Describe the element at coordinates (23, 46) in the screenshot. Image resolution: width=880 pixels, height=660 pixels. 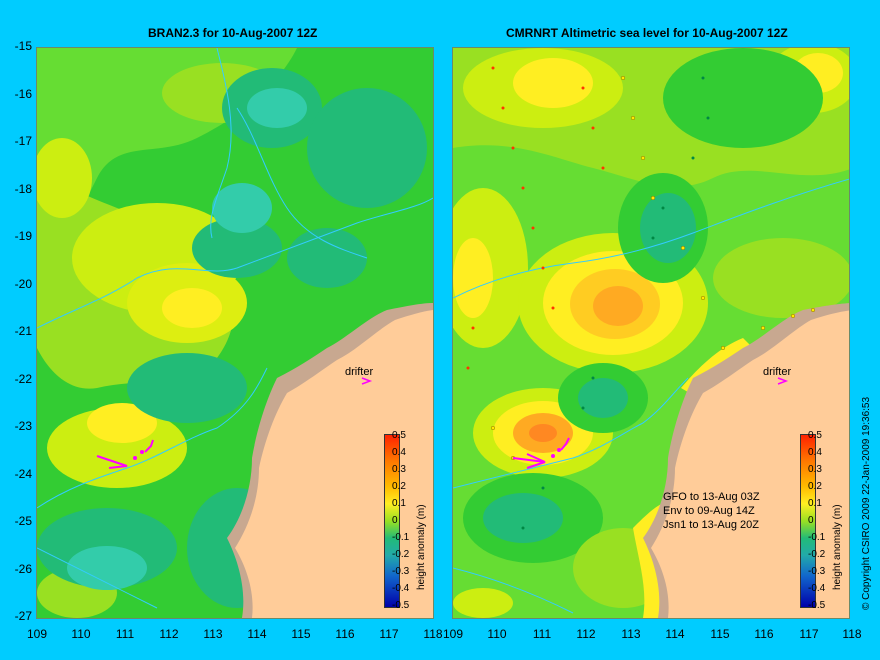
I see `y-tick-label: -15` at that location.